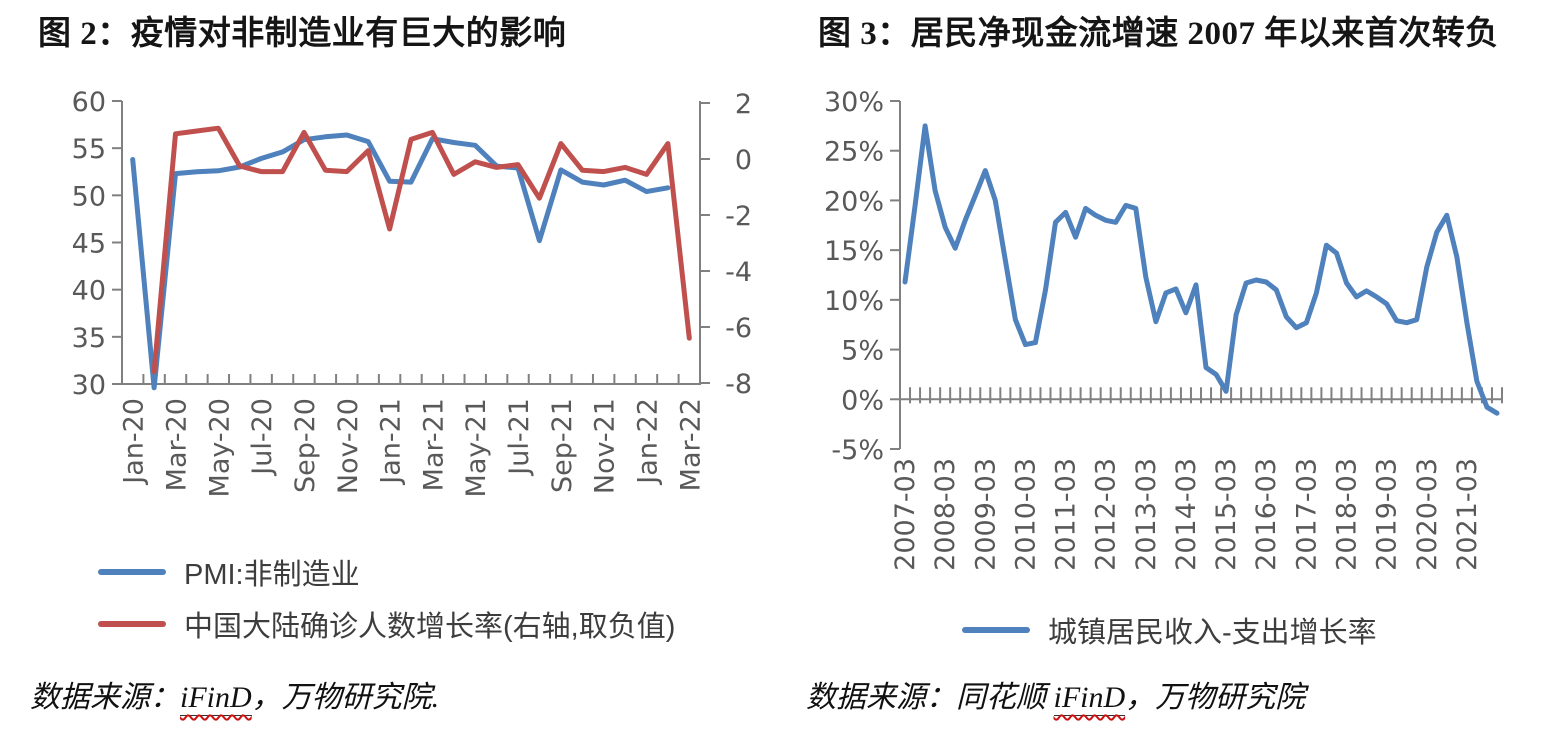  Describe the element at coordinates (854, 201) in the screenshot. I see `svg-text: 20%` at that location.